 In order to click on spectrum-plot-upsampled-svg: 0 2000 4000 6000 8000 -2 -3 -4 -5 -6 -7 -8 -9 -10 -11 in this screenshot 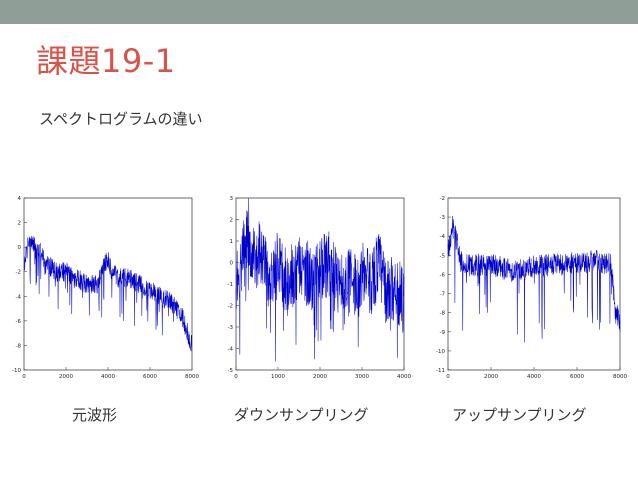, I will do `click(531, 288)`.